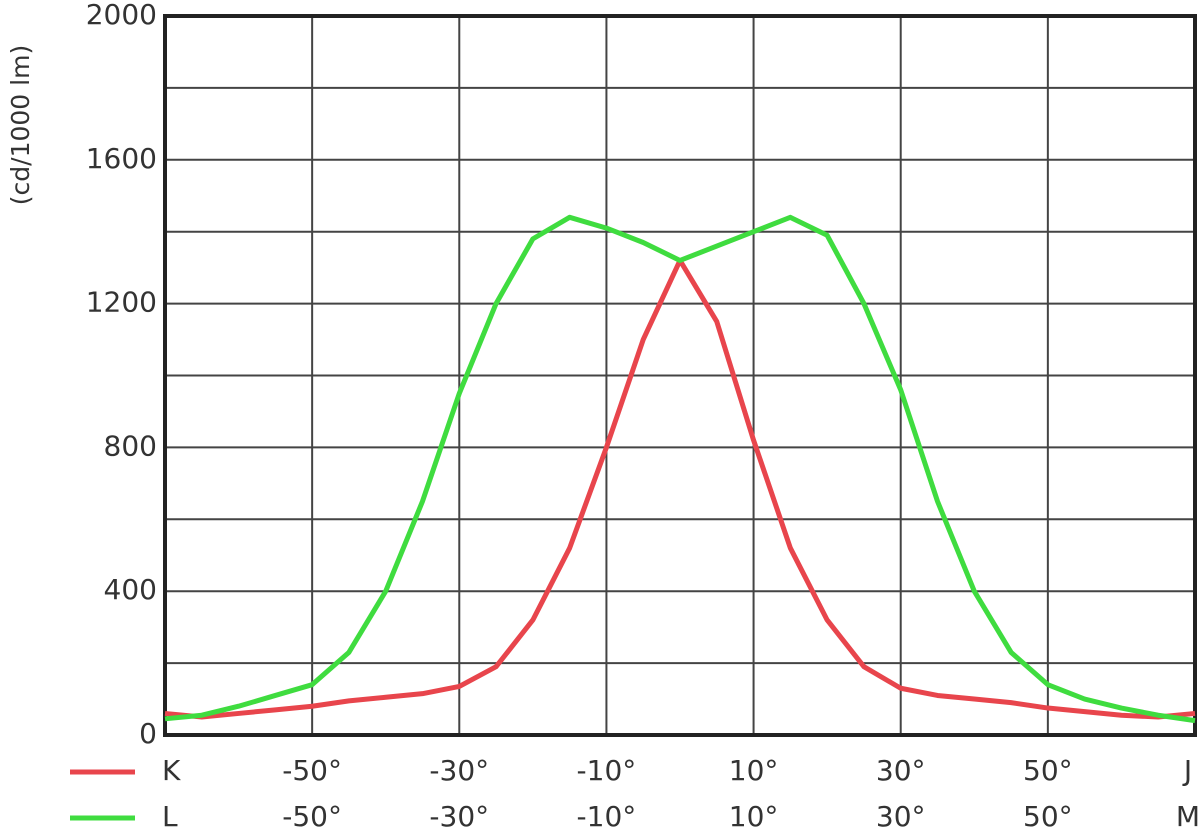  Describe the element at coordinates (171, 770) in the screenshot. I see `legend-label: K` at that location.